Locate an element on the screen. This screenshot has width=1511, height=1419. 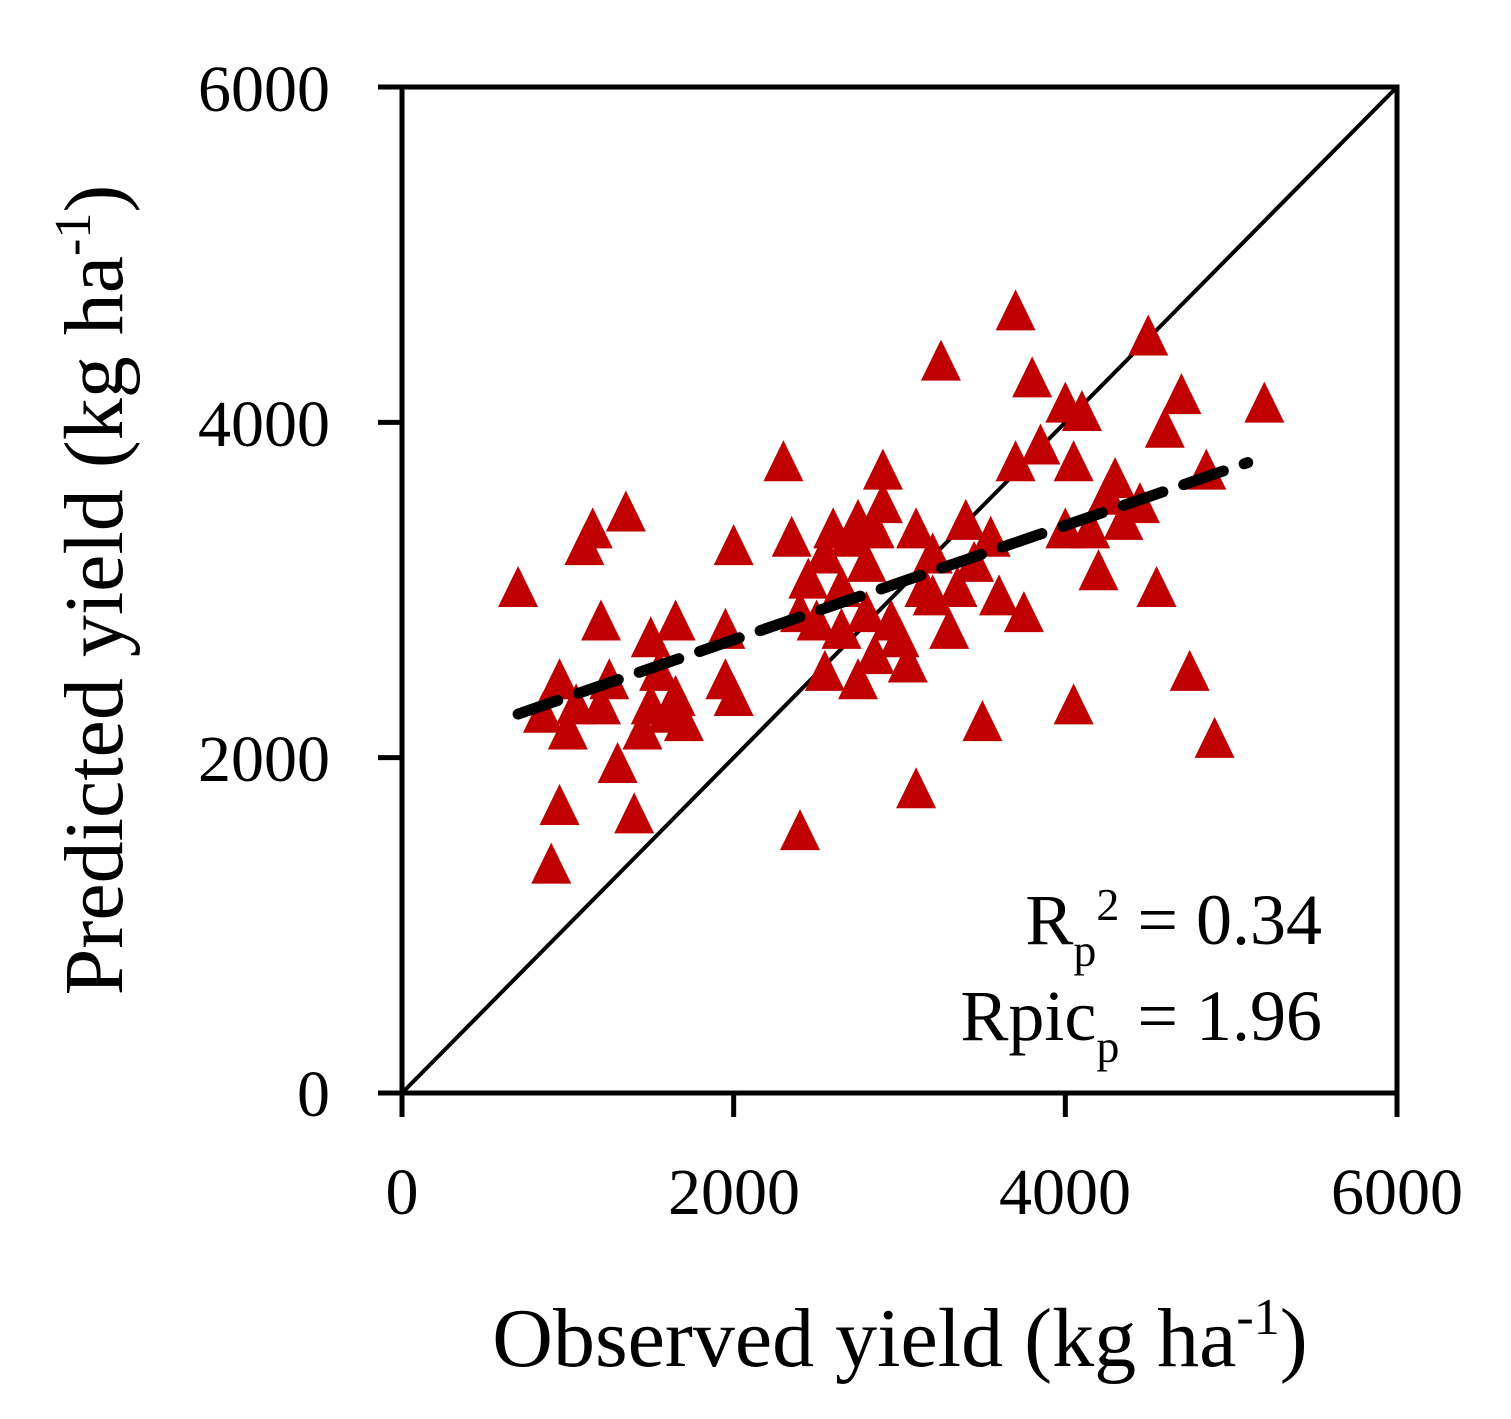
x-axis-label: Observed yield (kg ha-1) is located at coordinates (899, 1337).